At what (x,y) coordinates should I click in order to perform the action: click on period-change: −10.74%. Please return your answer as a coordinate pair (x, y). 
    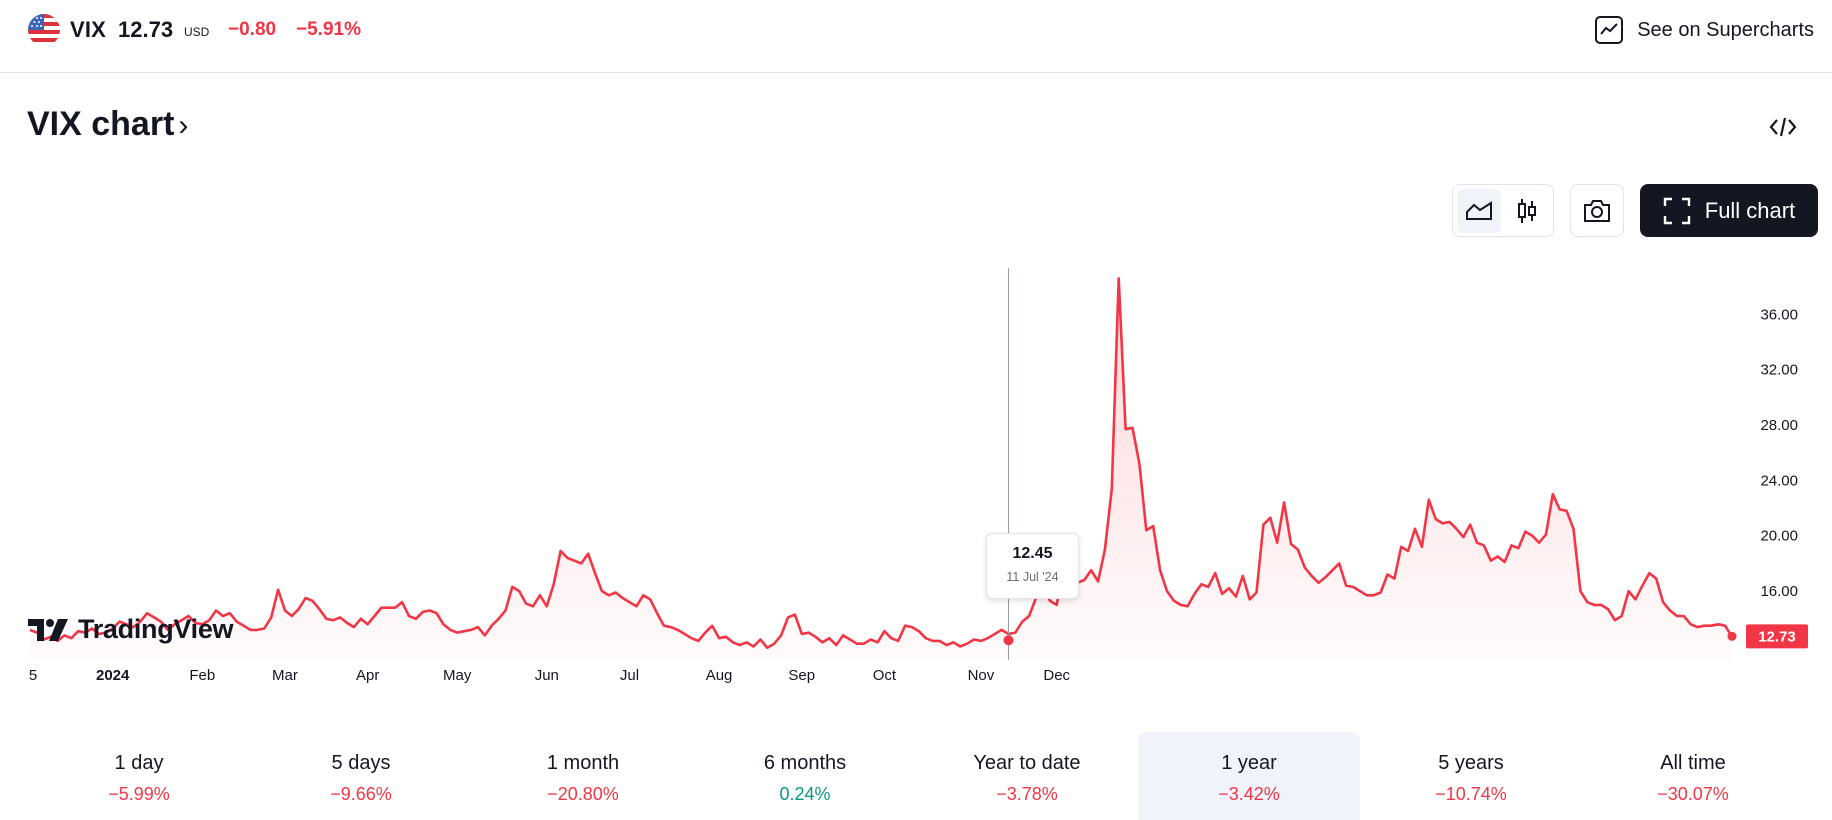
    Looking at the image, I should click on (1471, 794).